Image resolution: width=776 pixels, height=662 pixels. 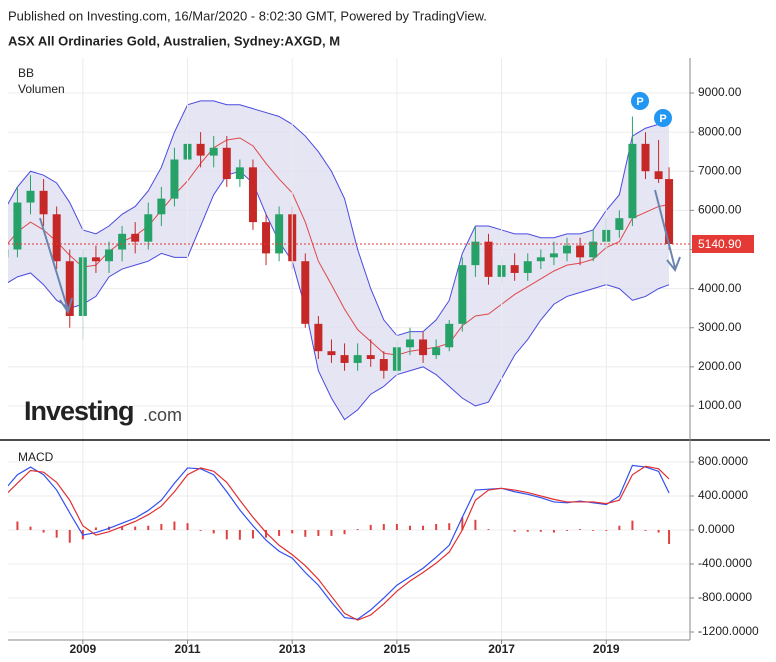 What do you see at coordinates (292, 649) in the screenshot?
I see `x-tick-label: 2013` at bounding box center [292, 649].